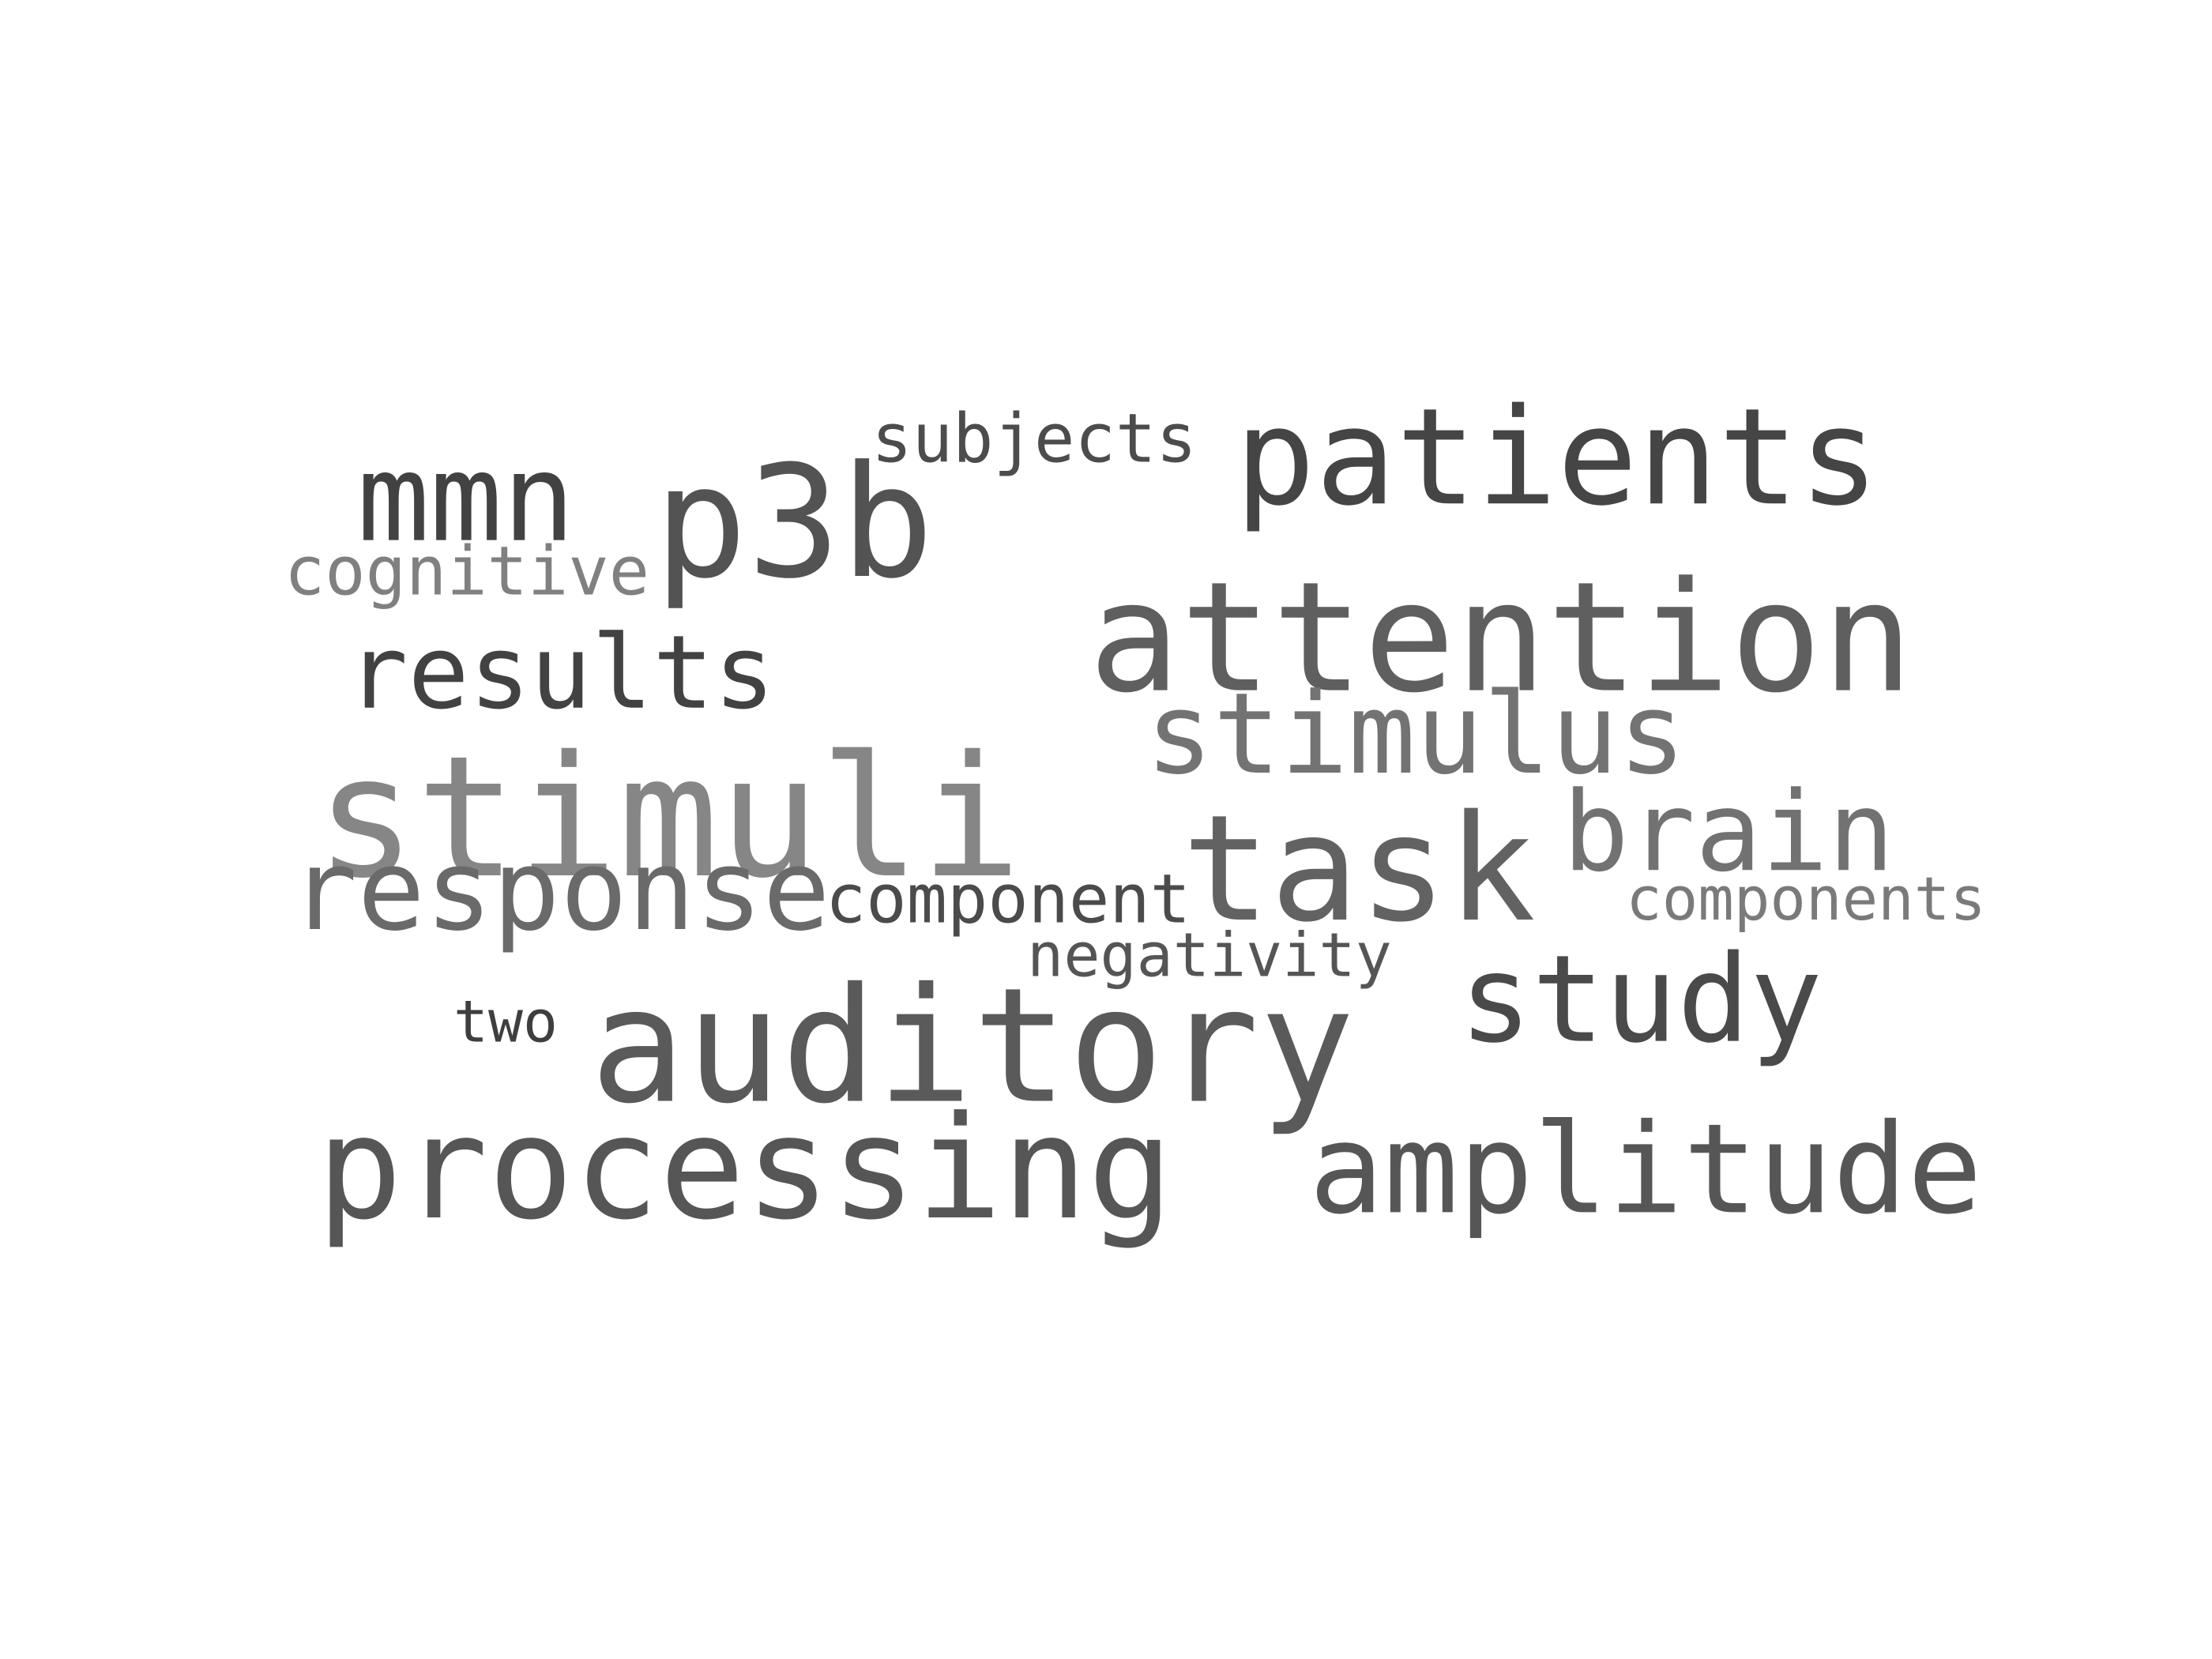  What do you see at coordinates (1557, 458) in the screenshot?
I see `word-patients: patients` at bounding box center [1557, 458].